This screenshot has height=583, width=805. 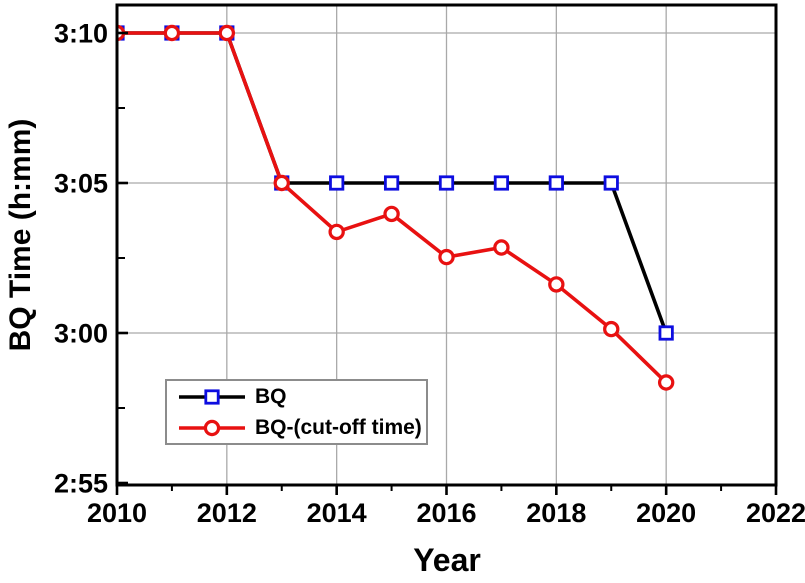 I want to click on legend-line-sample-cutoff, so click(x=212, y=427).